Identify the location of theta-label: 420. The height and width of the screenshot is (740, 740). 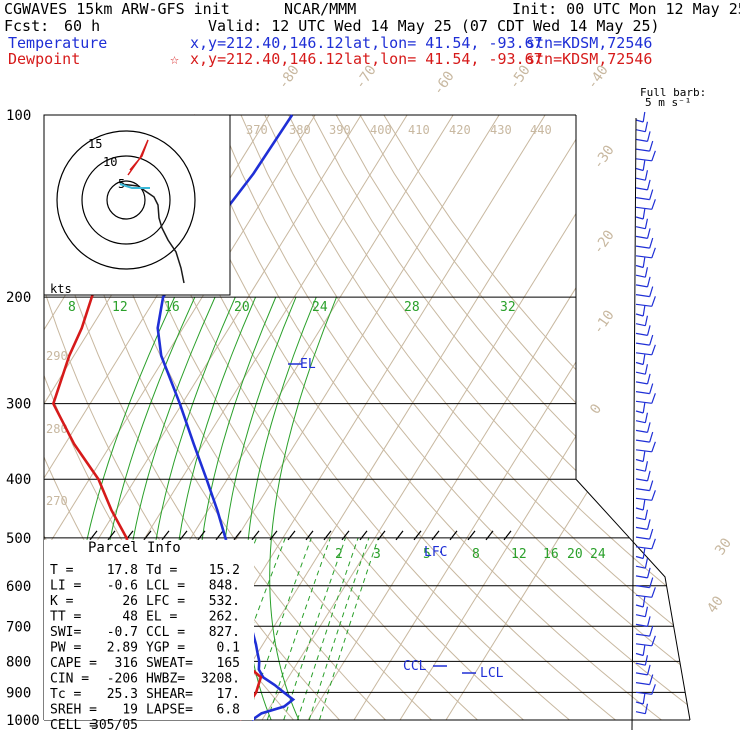
(460, 130).